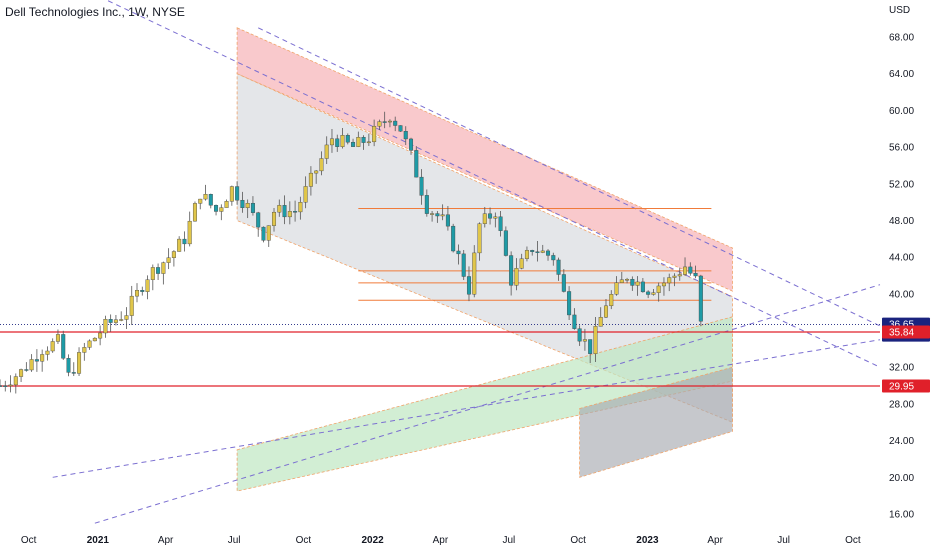 The width and height of the screenshot is (932, 550). What do you see at coordinates (656, 422) in the screenshot?
I see `zone-grey2` at bounding box center [656, 422].